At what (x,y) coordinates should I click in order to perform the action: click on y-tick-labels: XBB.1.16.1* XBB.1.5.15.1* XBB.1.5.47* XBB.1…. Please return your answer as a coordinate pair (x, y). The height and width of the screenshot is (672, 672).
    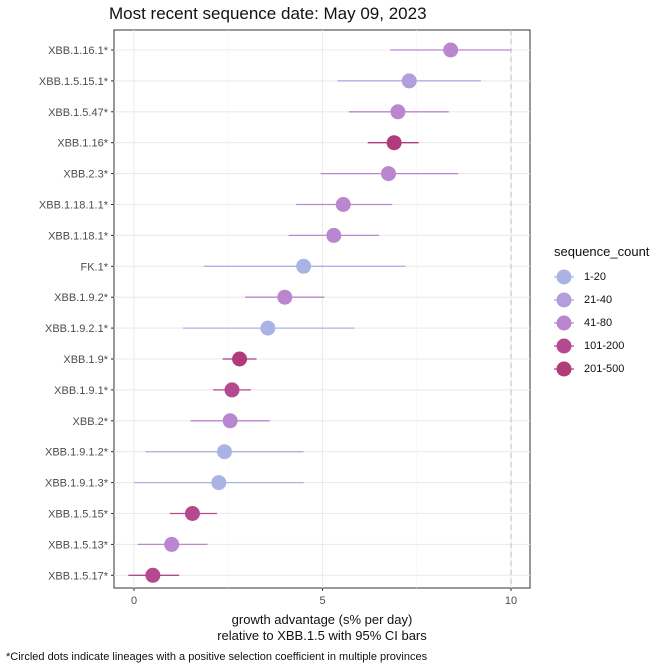
    Looking at the image, I should click on (76, 313).